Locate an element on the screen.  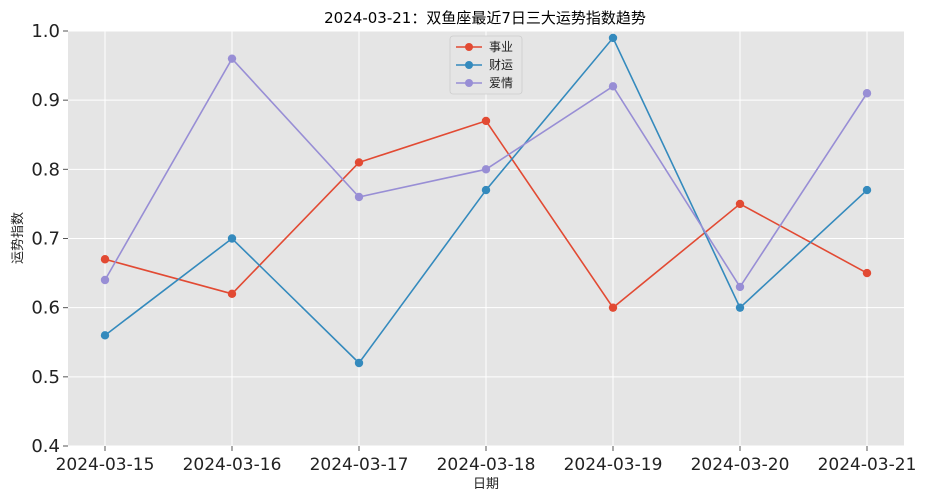
y-tick-label: 1.0 is located at coordinates (45, 31).